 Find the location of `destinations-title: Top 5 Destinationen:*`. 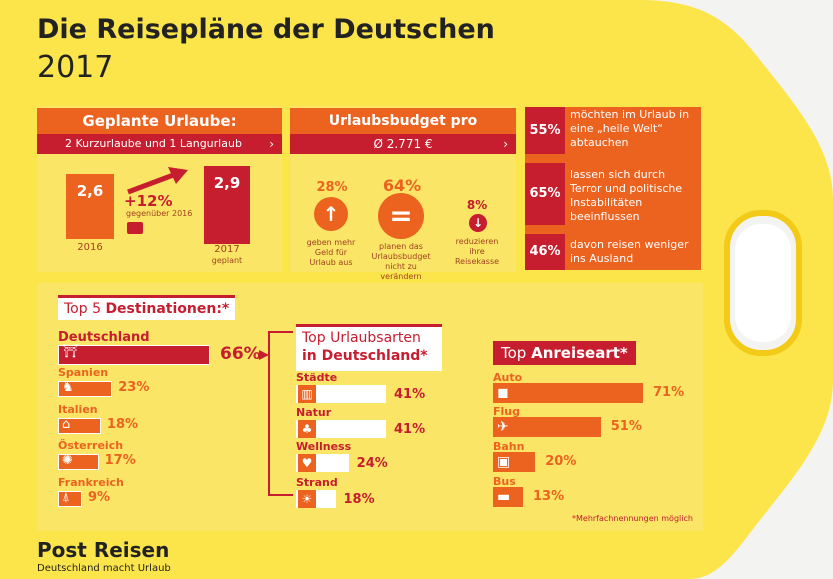

destinations-title: Top 5 Destinationen:* is located at coordinates (147, 307).